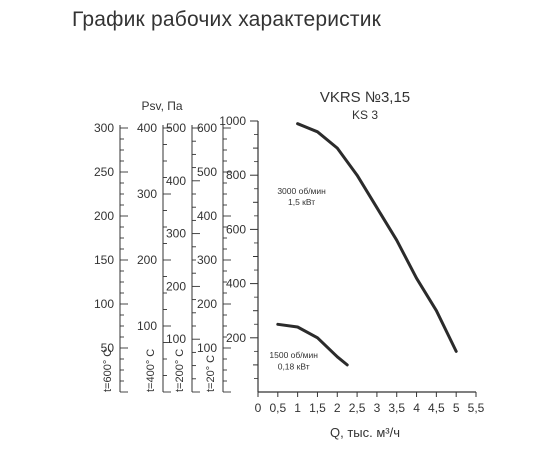 The height and width of the screenshot is (450, 550). What do you see at coordinates (365, 115) in the screenshot?
I see `chart-submodel-label: KS 3` at bounding box center [365, 115].